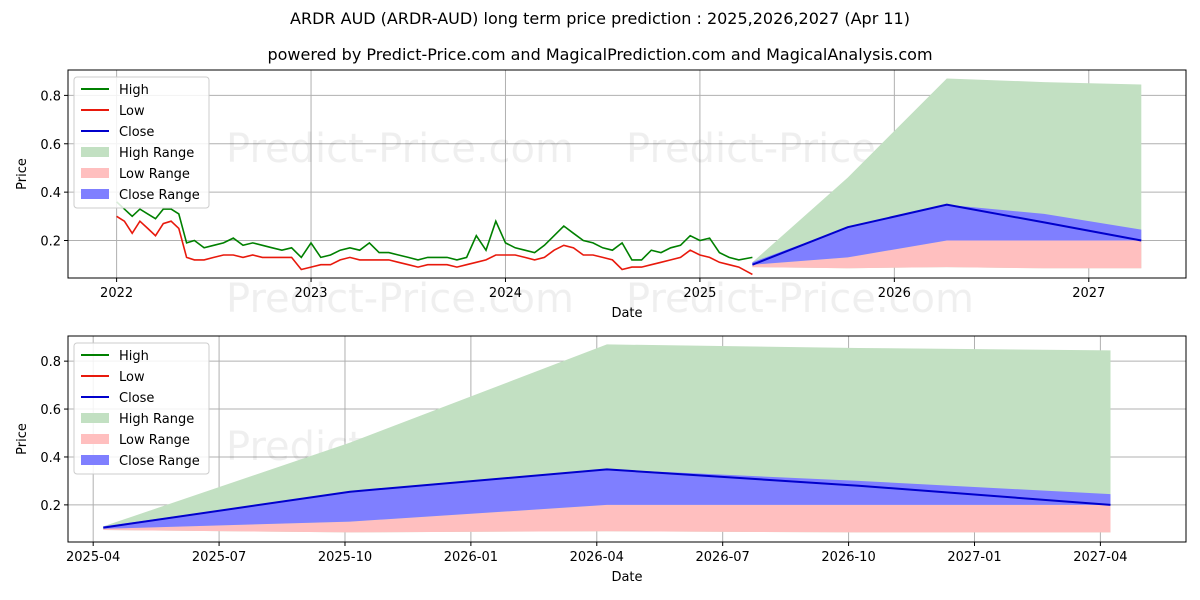  I want to click on x-tick-label: 2027-04, so click(1100, 557).